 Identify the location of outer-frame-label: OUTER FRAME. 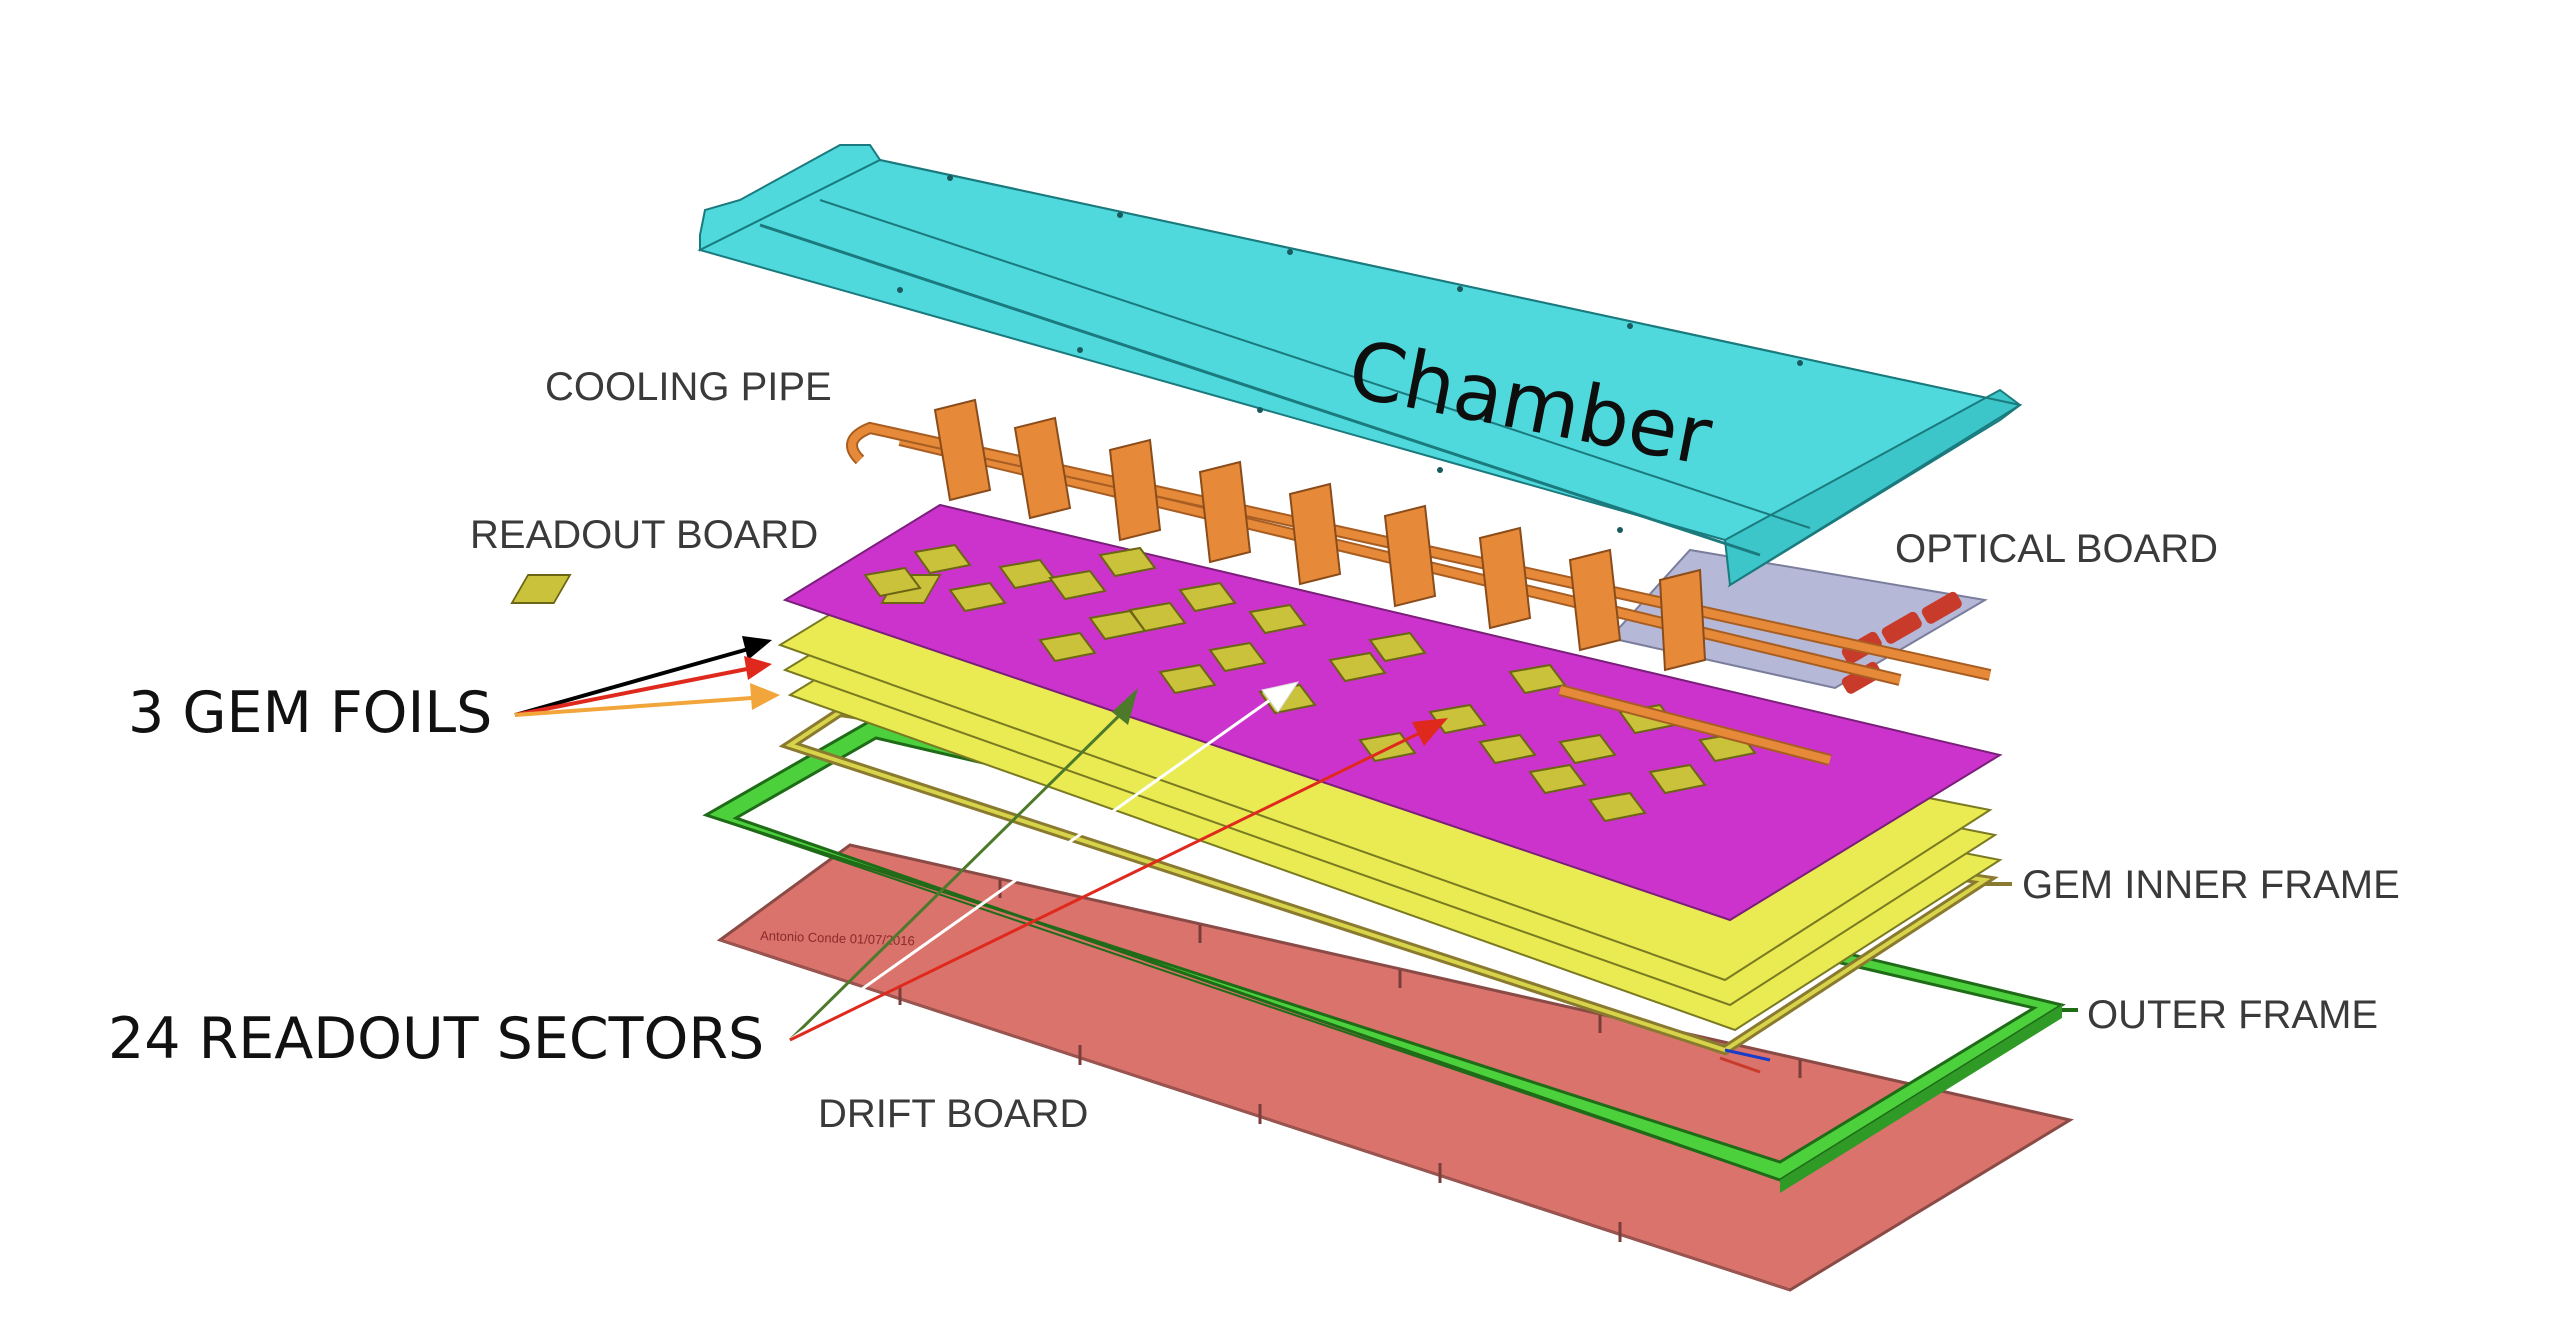
(2232, 1015).